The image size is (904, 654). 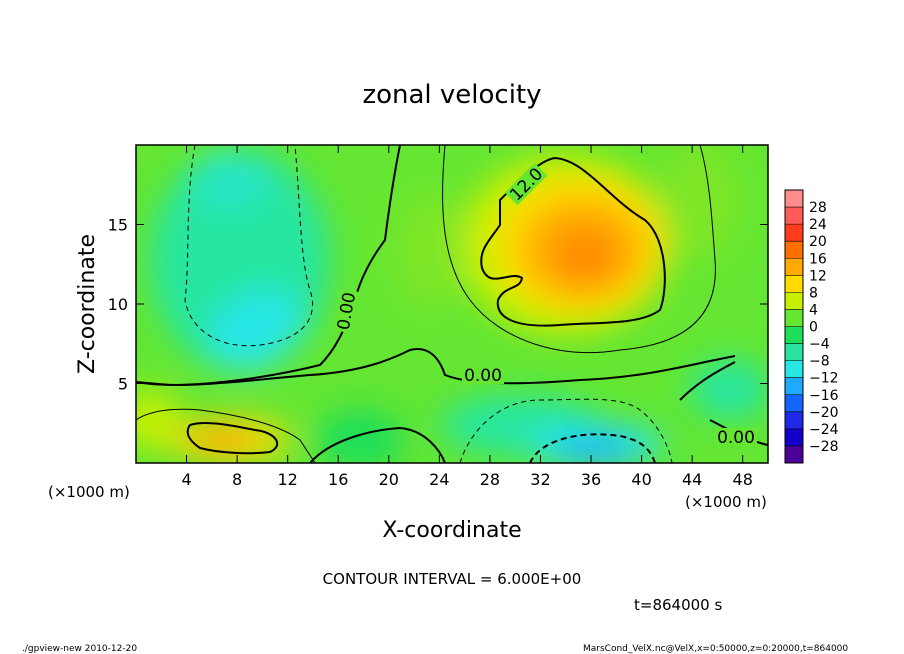 What do you see at coordinates (451, 95) in the screenshot?
I see `chart-title: zonal velocity` at bounding box center [451, 95].